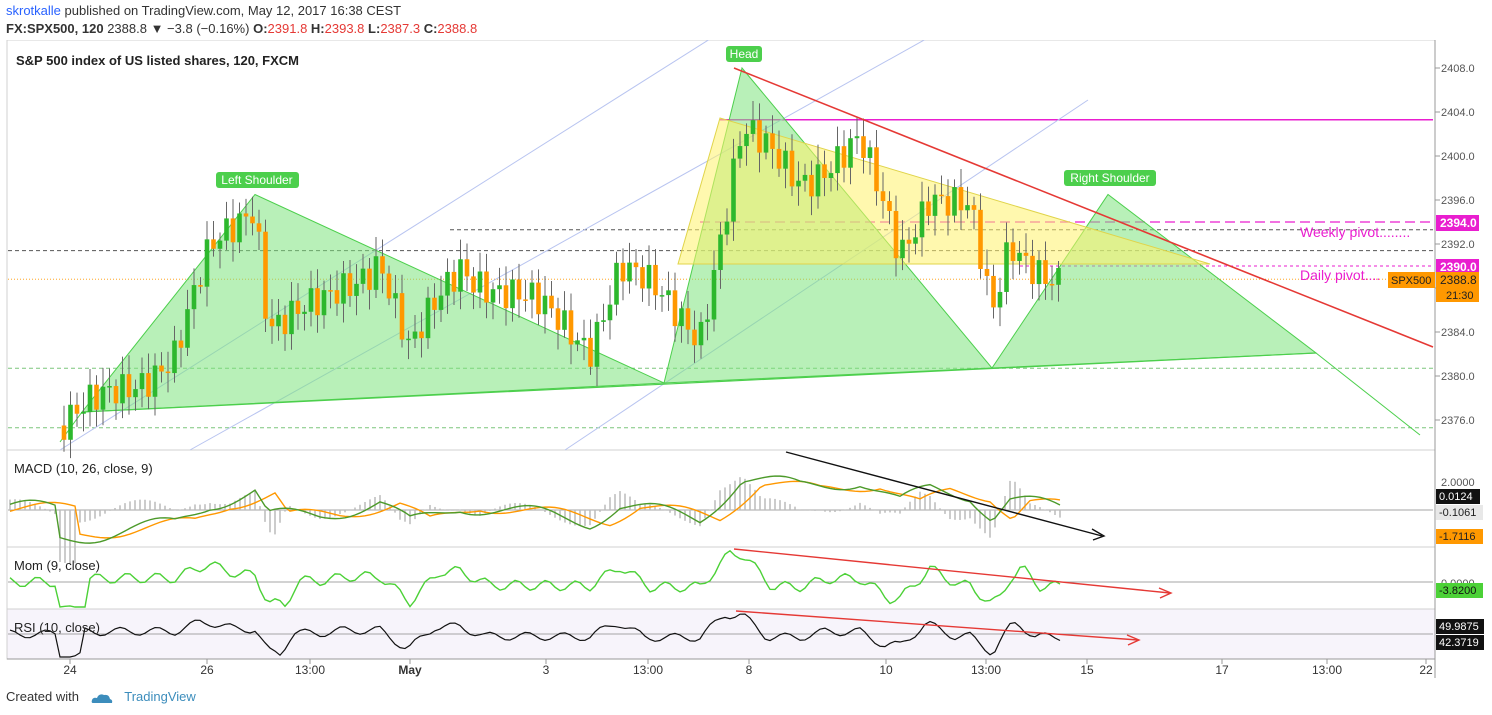 This screenshot has width=1492, height=715. What do you see at coordinates (1458, 377) in the screenshot?
I see `price-tick-label: 2380.0` at bounding box center [1458, 377].